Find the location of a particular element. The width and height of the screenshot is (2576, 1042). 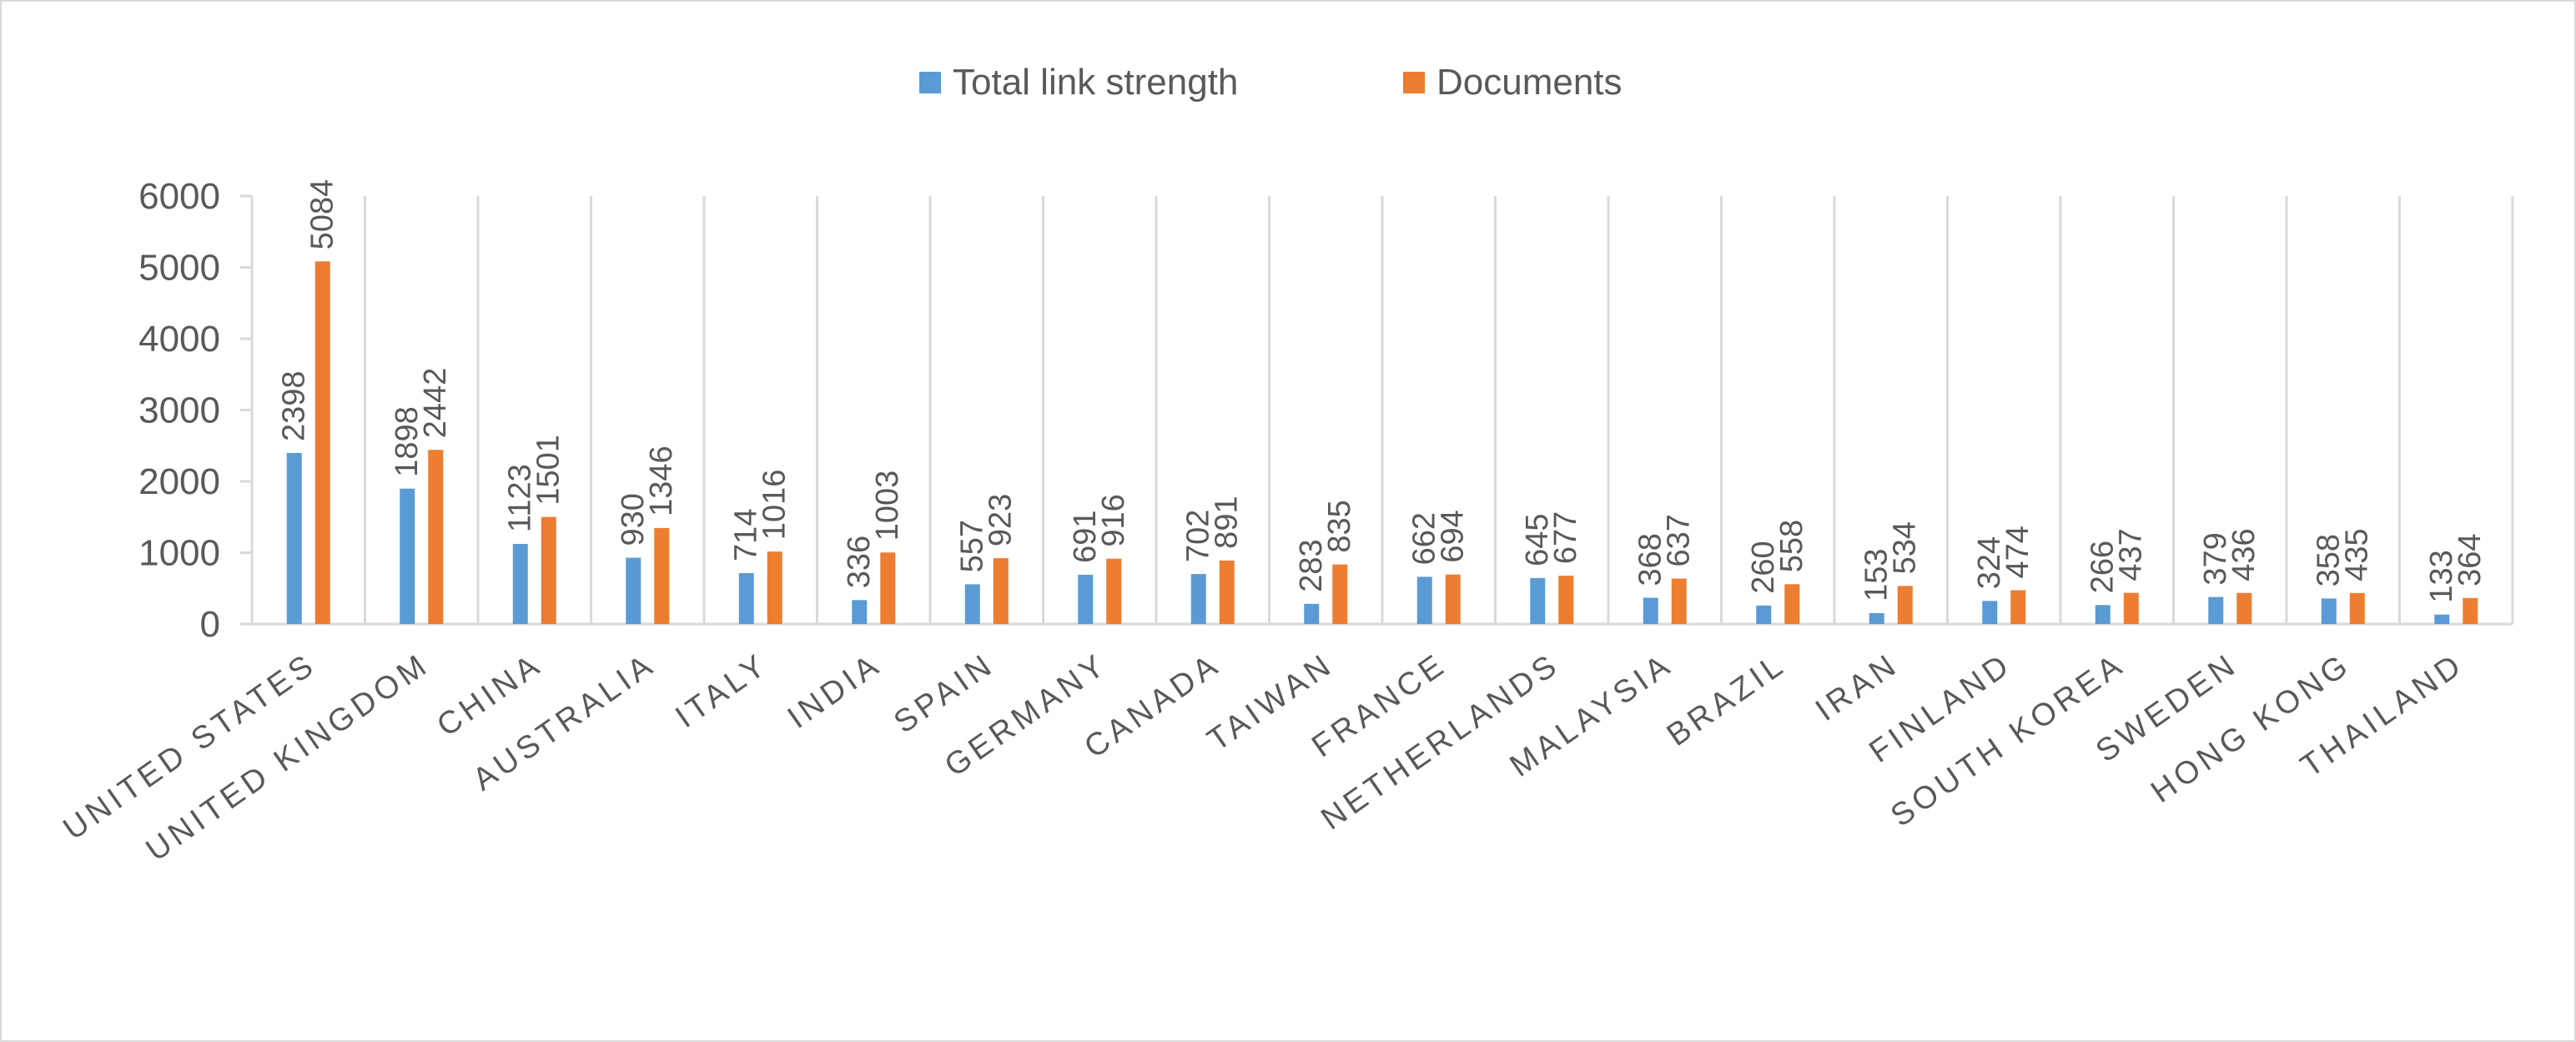

x-tick-label: ITALY is located at coordinates (721, 691).